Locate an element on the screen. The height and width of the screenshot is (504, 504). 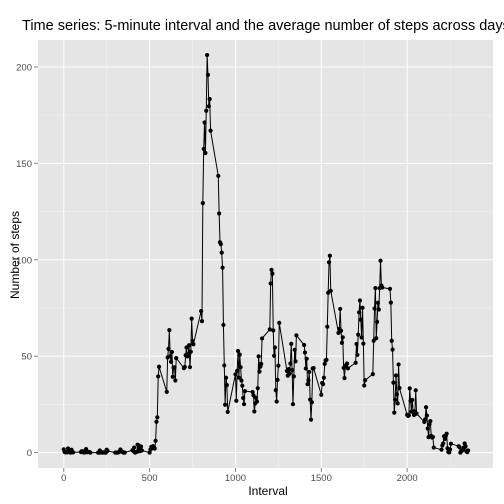
x-tick-label: 0 is located at coordinates (63, 478).